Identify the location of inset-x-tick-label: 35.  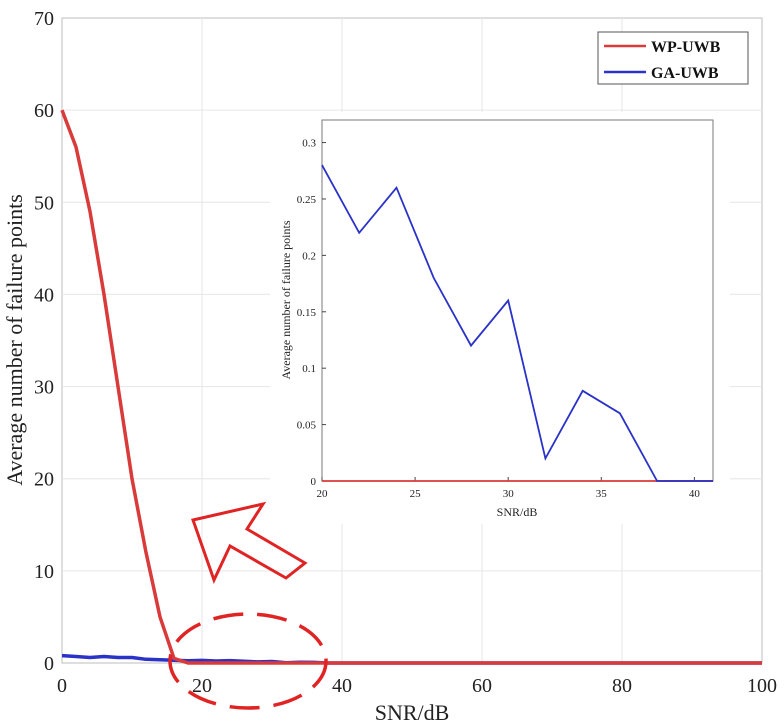
(602, 494).